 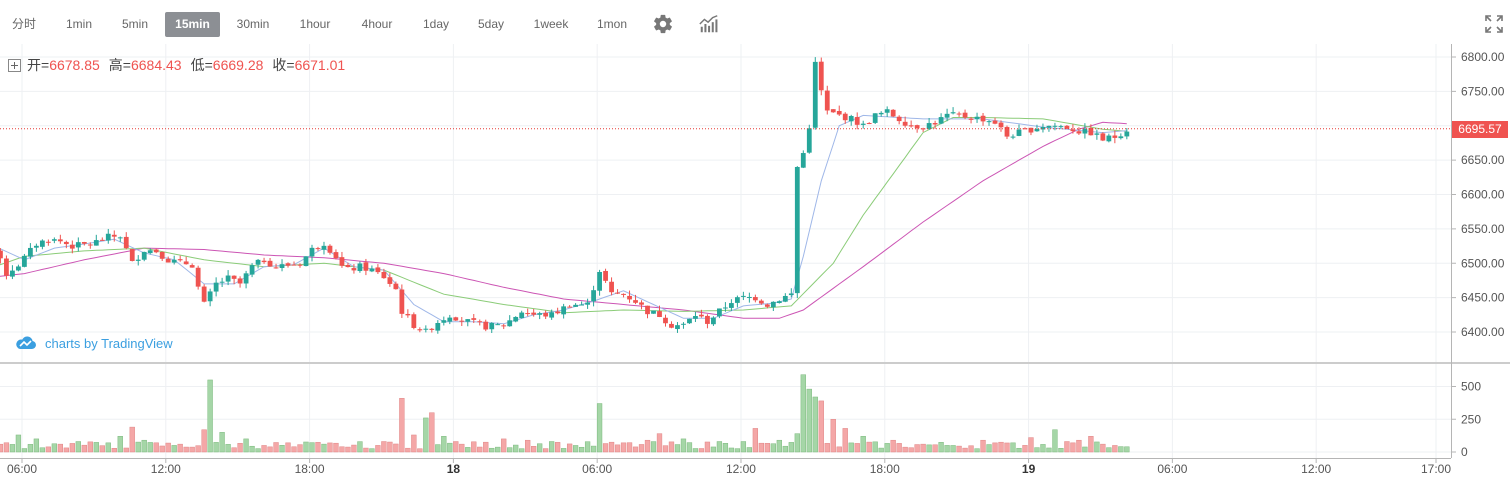 I want to click on tradingview-watermark: charts by TradingView, so click(x=94, y=343).